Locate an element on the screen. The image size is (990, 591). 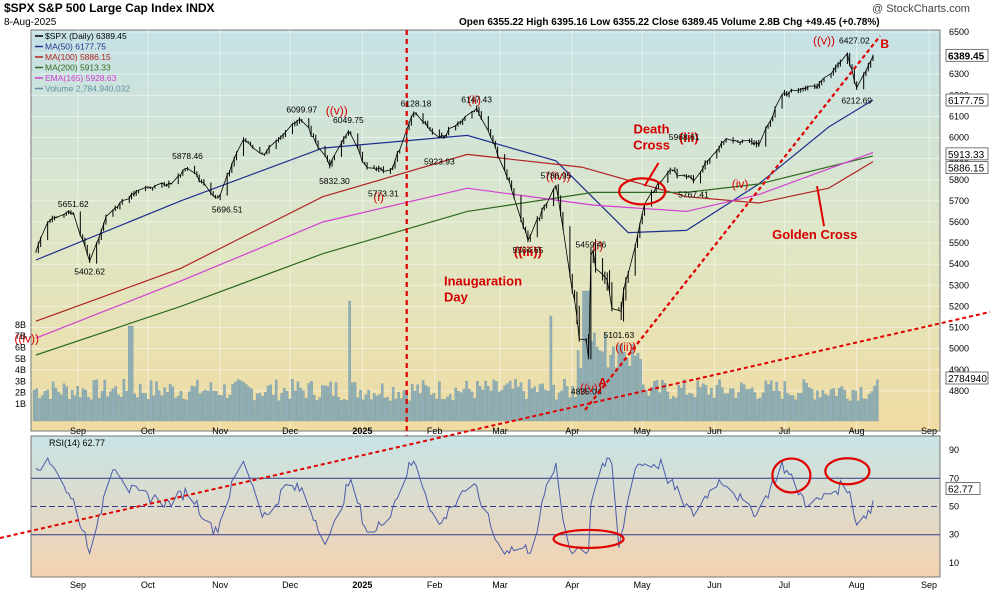
price-label: 6427.02 is located at coordinates (854, 40).